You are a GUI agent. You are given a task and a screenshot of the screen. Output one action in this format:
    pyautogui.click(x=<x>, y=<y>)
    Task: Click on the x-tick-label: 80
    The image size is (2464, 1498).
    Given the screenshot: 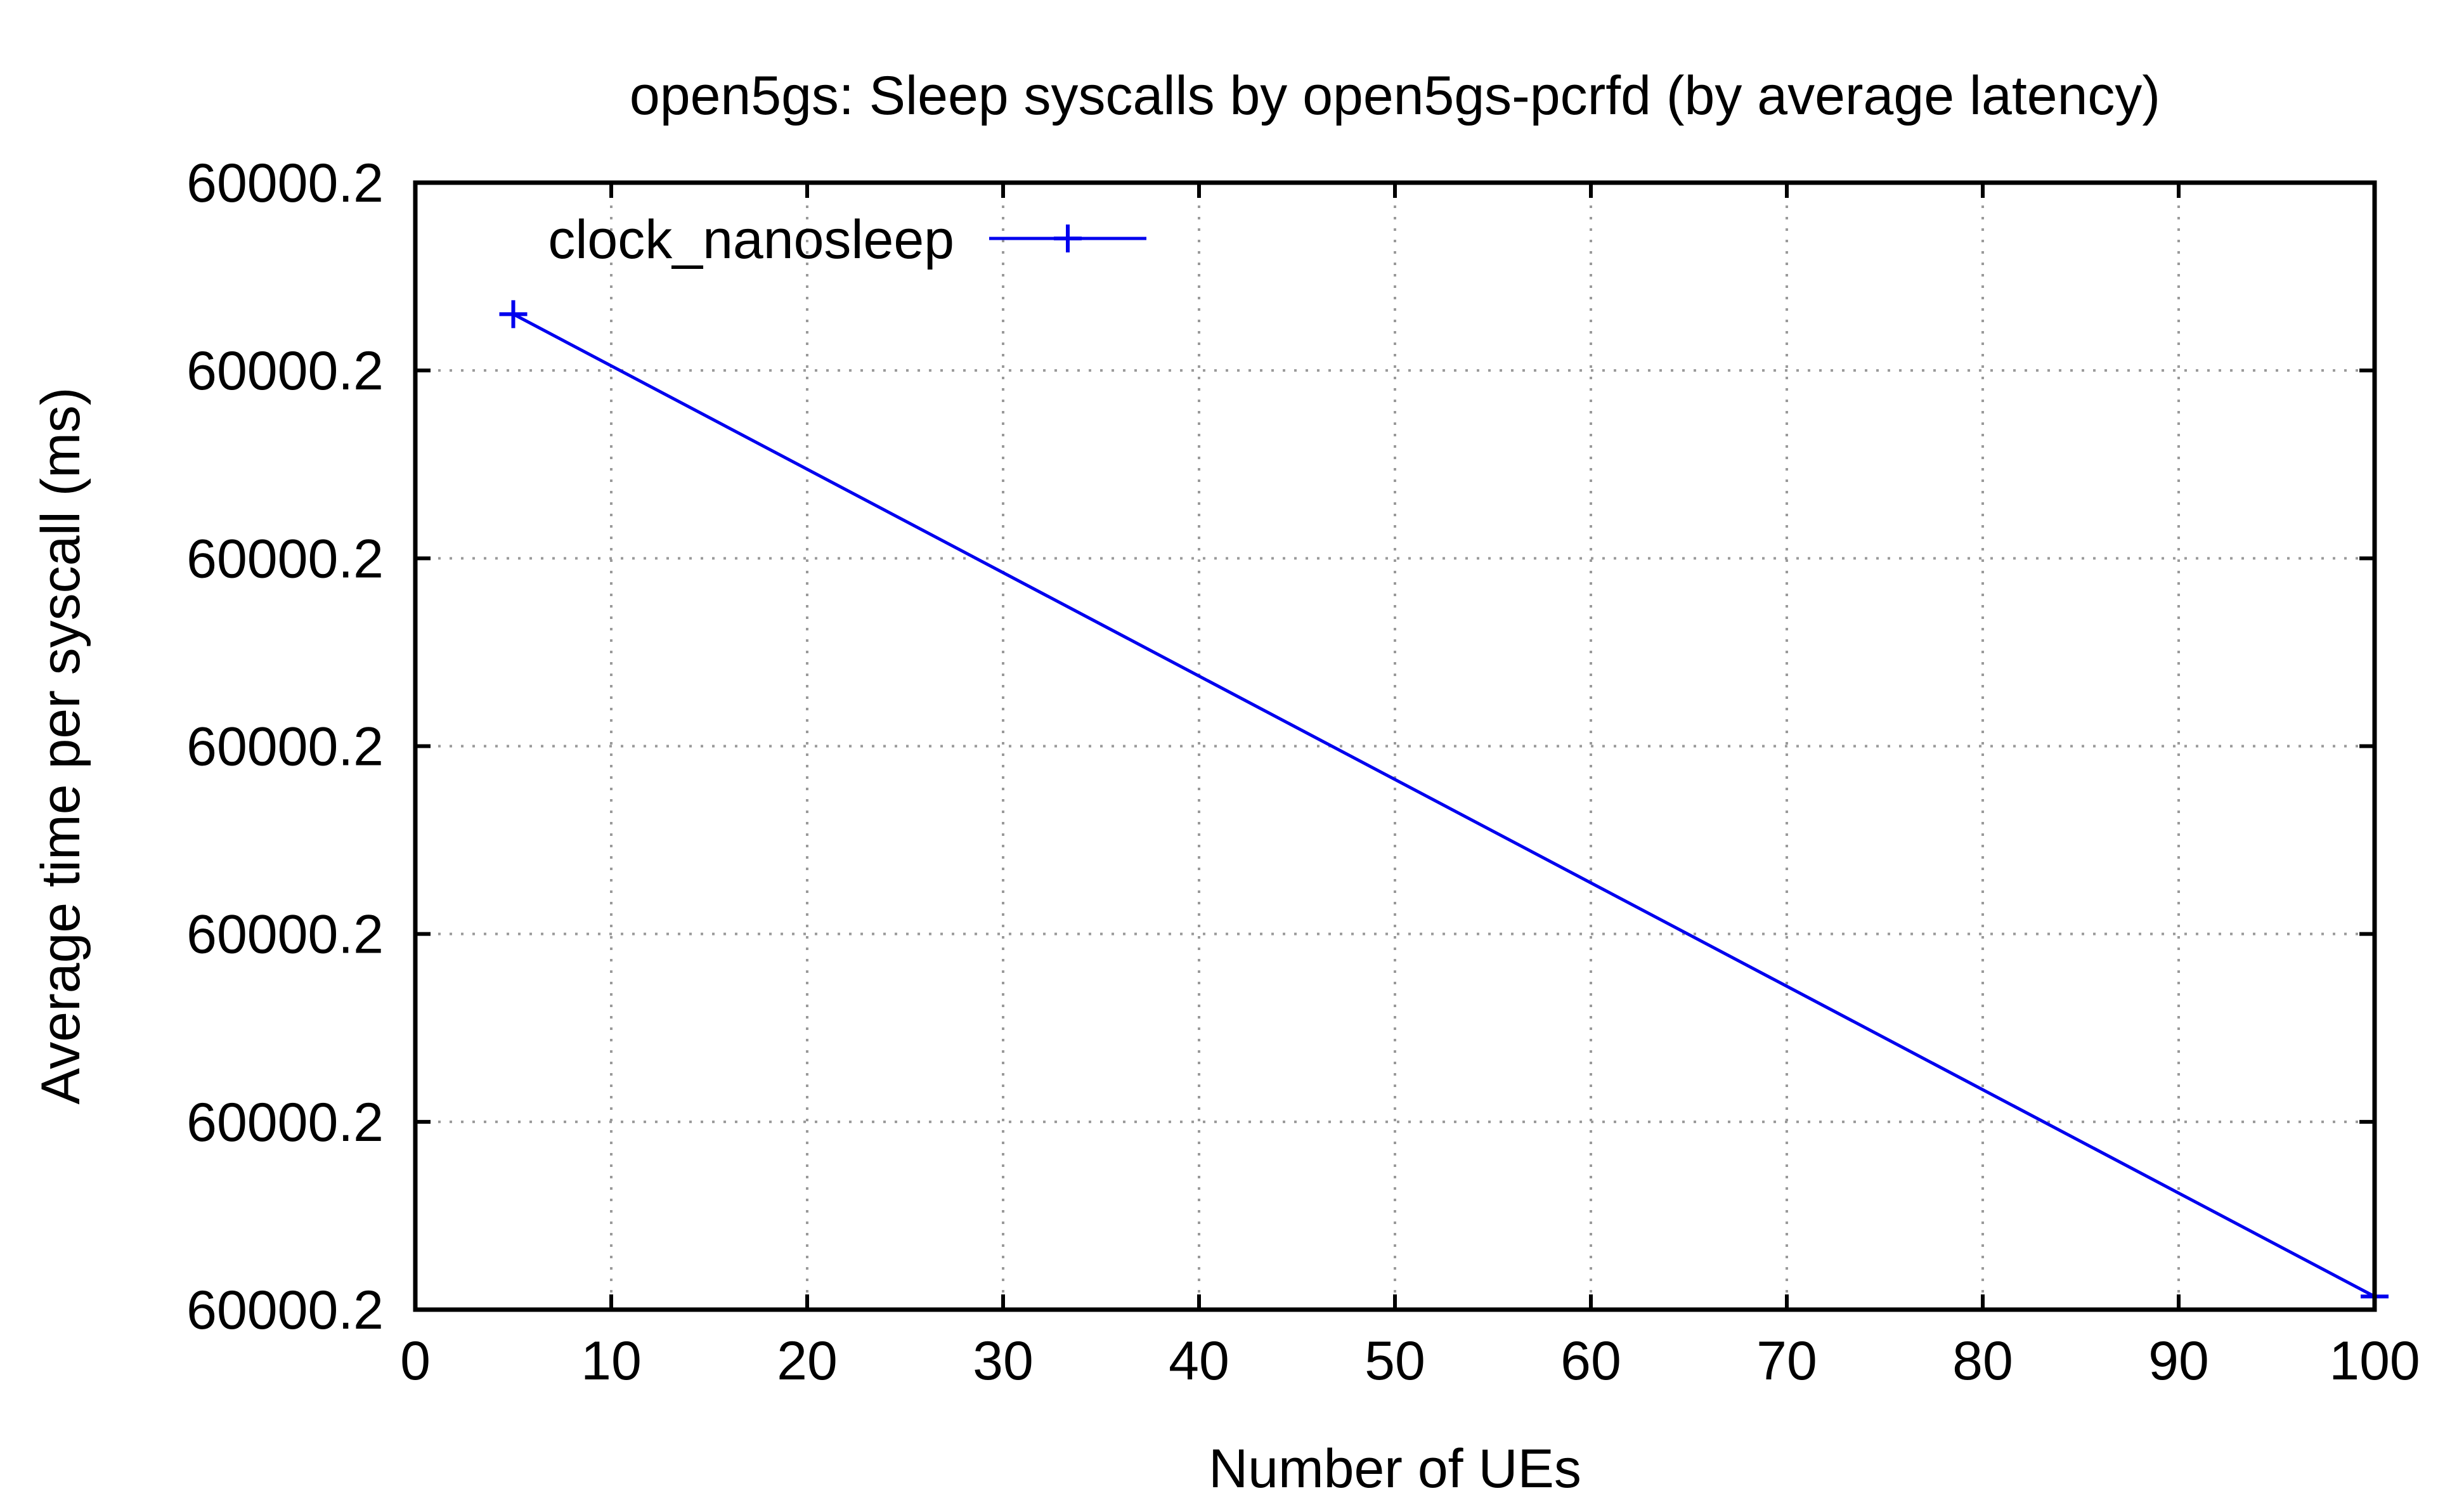 What is the action you would take?
    pyautogui.click(x=1982, y=1361)
    